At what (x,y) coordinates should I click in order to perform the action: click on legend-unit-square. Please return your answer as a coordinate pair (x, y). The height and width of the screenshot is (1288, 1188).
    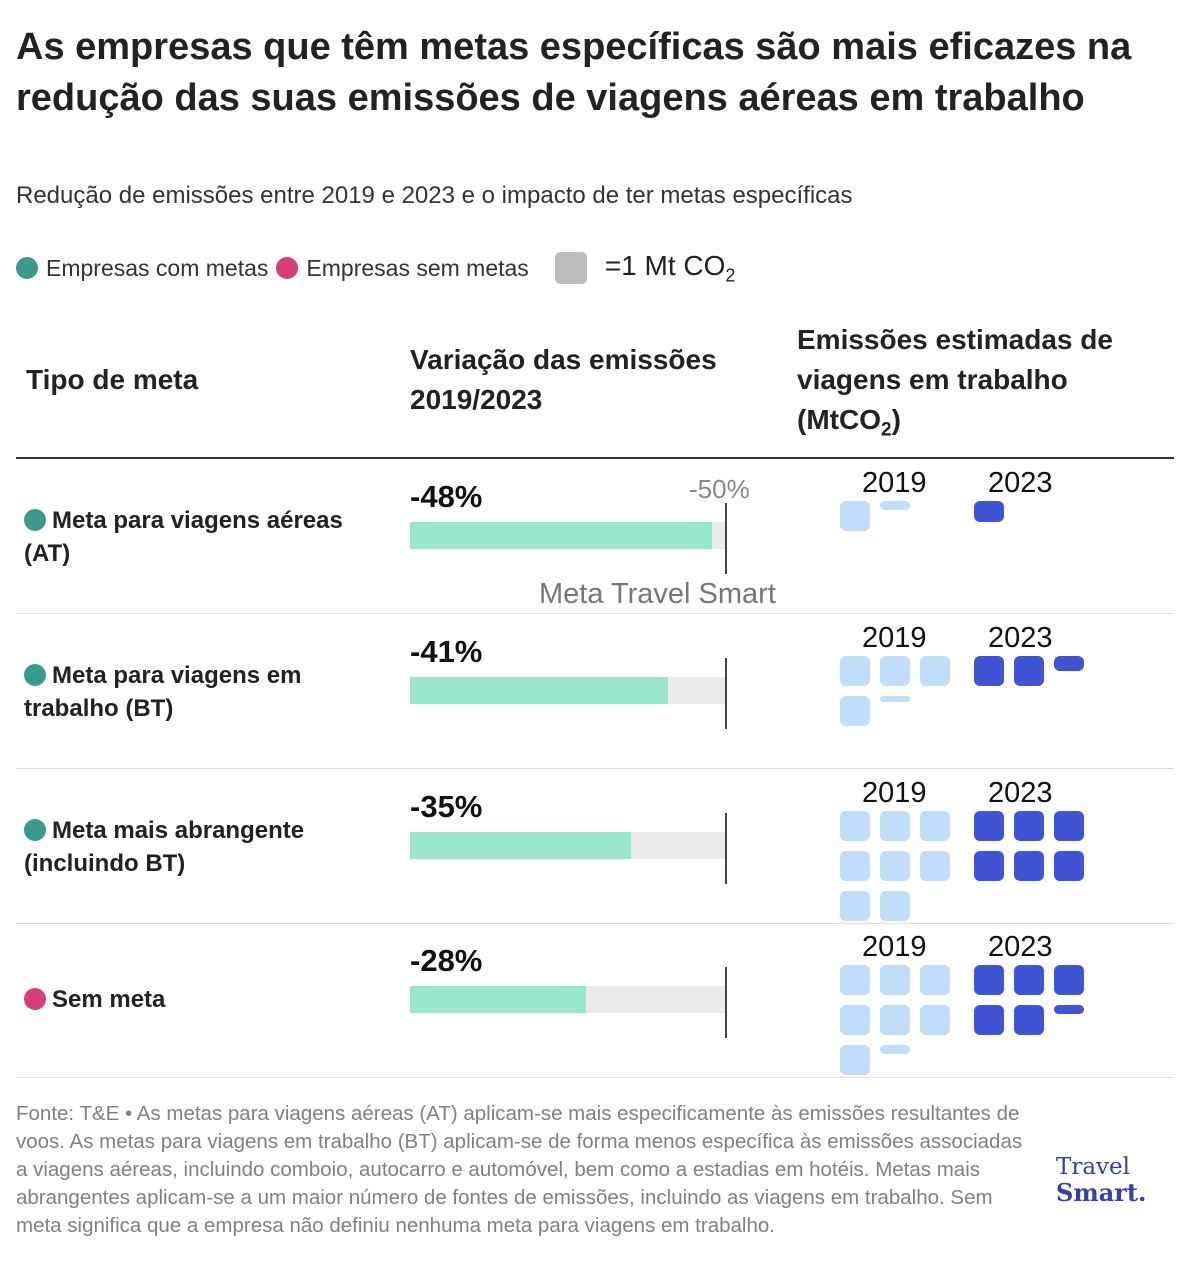
    Looking at the image, I should click on (570, 268).